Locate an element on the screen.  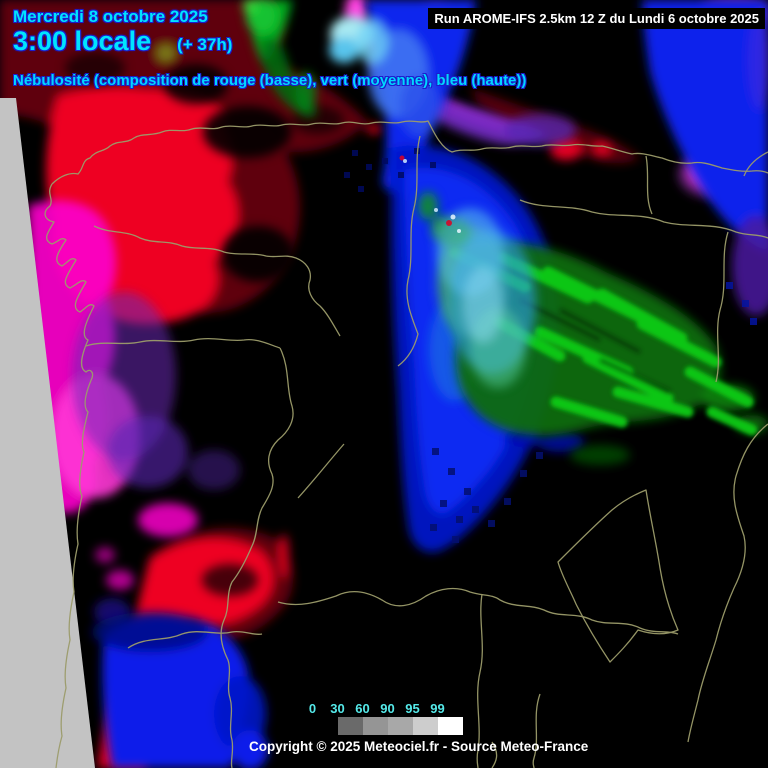
legend-labels: 0 30 60 90 95 99 is located at coordinates (390, 708).